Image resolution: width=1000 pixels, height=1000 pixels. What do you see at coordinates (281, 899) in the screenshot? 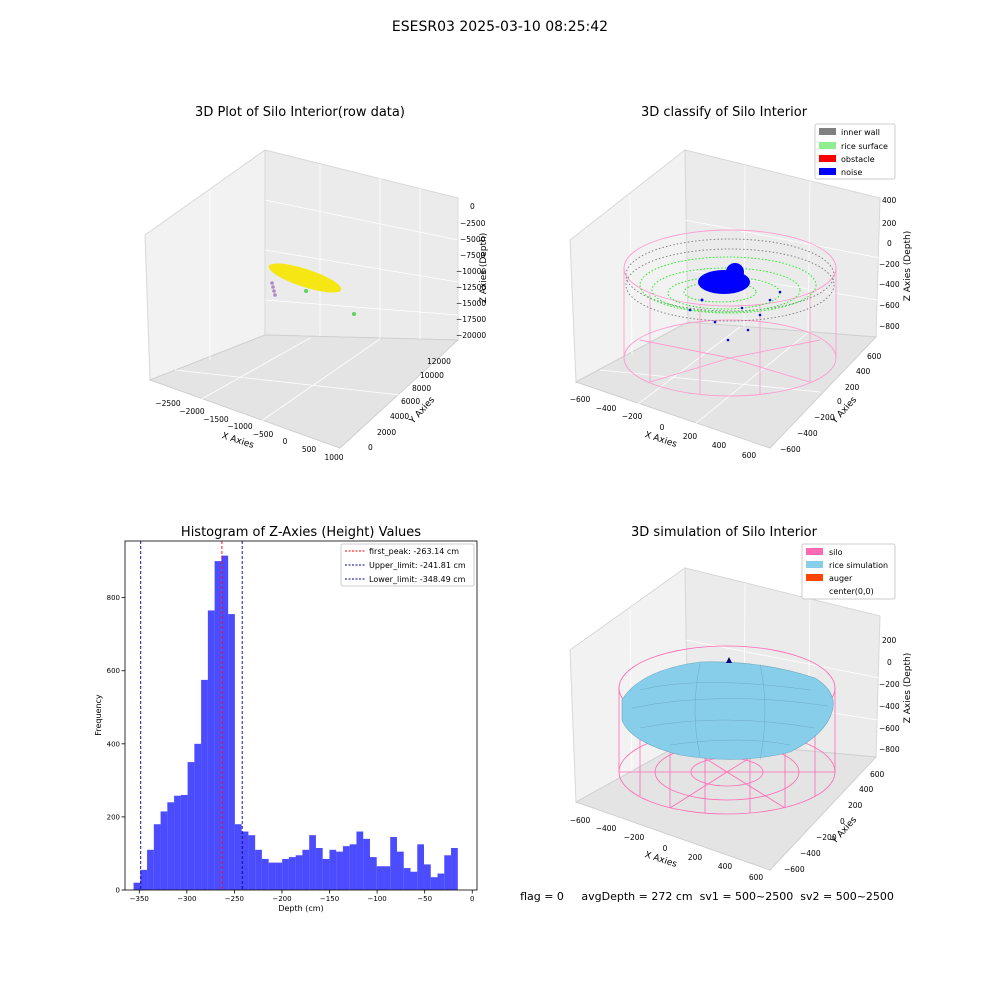
I see `hist-x-tick-label: −200` at bounding box center [281, 899].